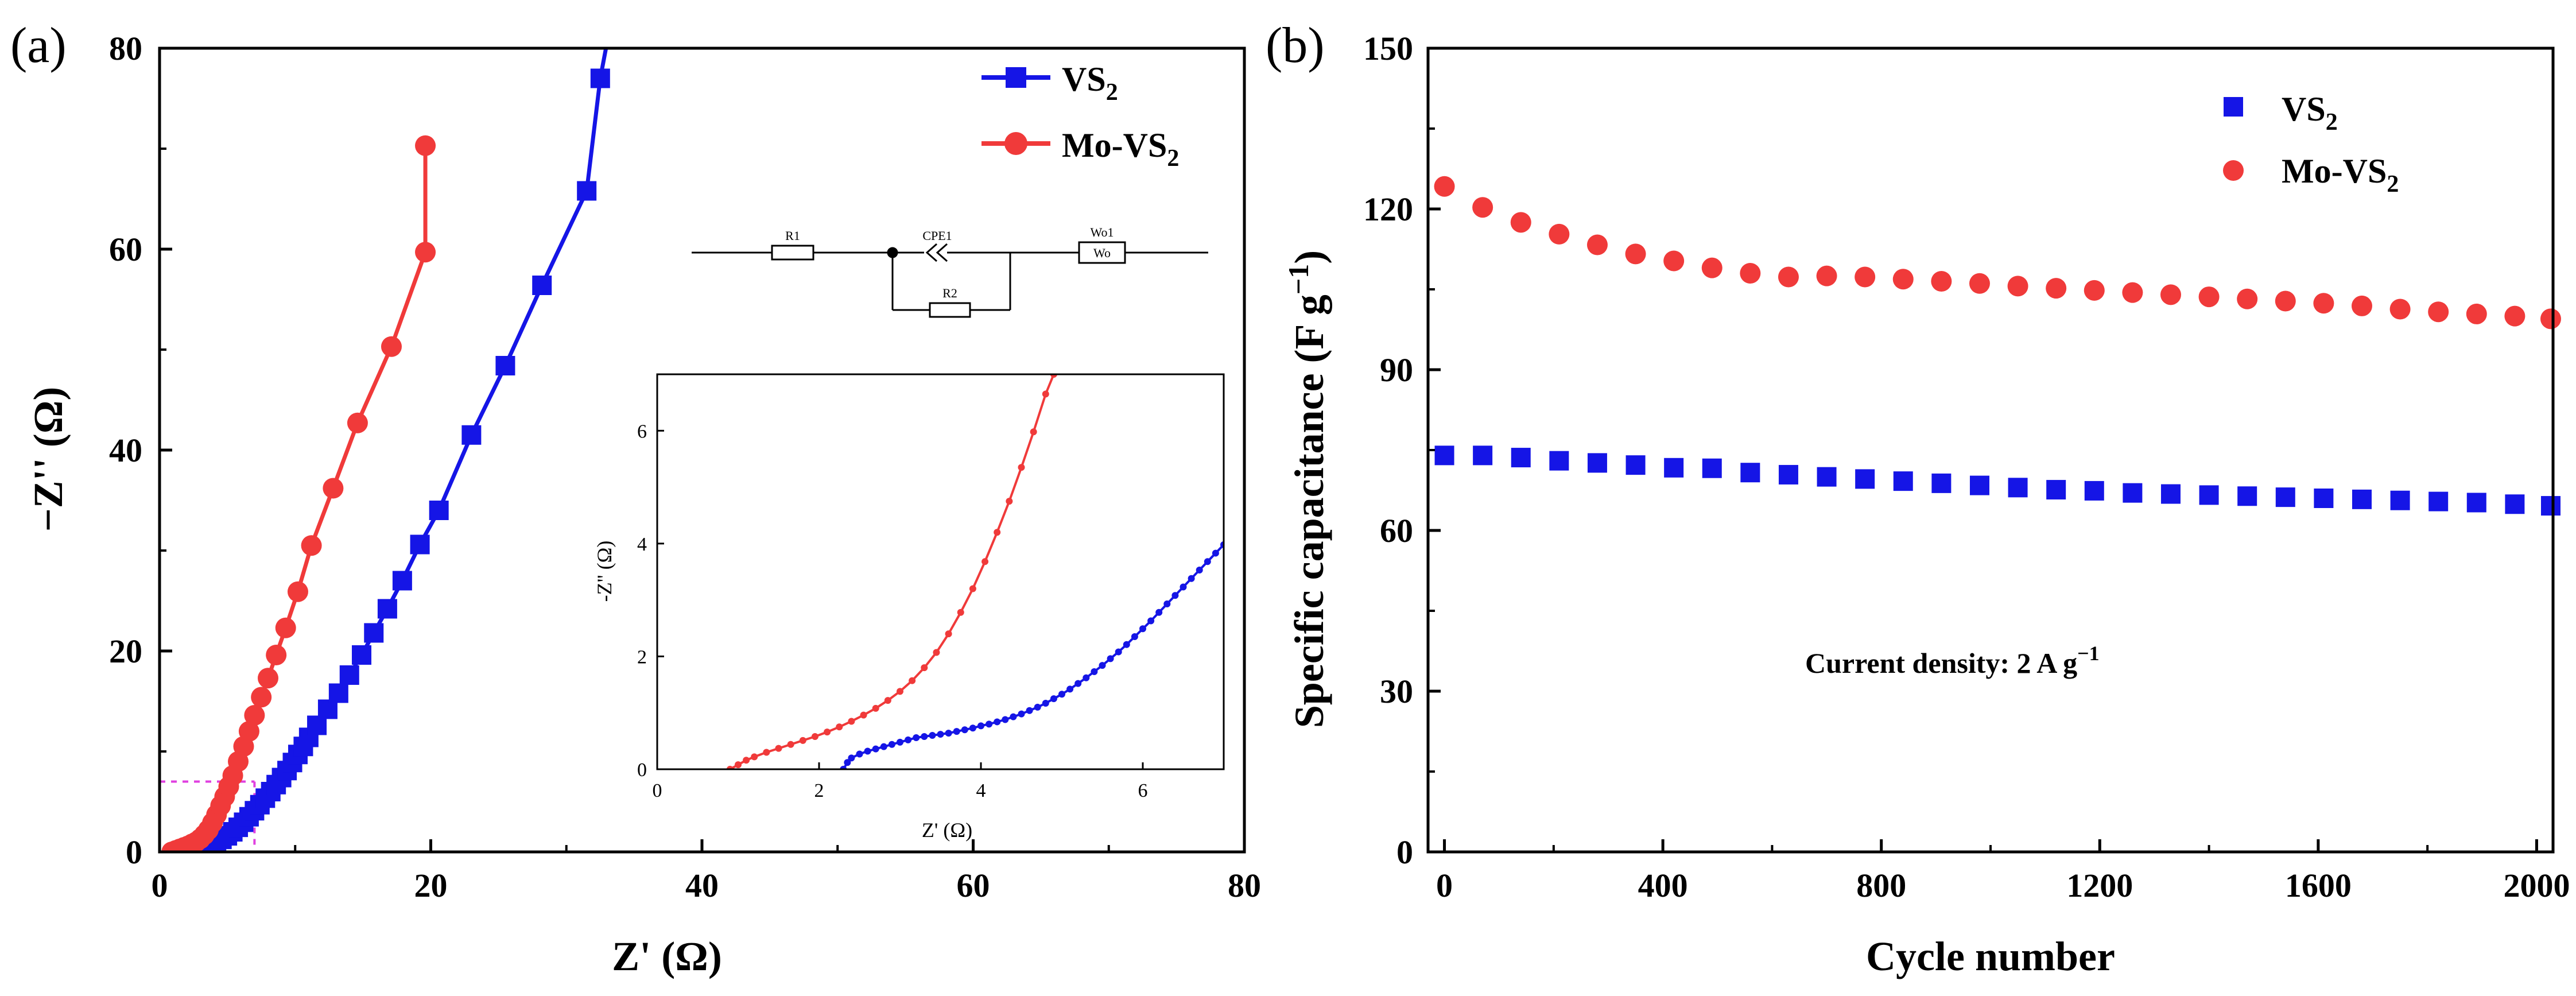 Image resolution: width=2576 pixels, height=996 pixels. What do you see at coordinates (1309, 511) in the screenshot?
I see `panel-b-y-axis-title-main: Specific capacitance (F g` at bounding box center [1309, 511].